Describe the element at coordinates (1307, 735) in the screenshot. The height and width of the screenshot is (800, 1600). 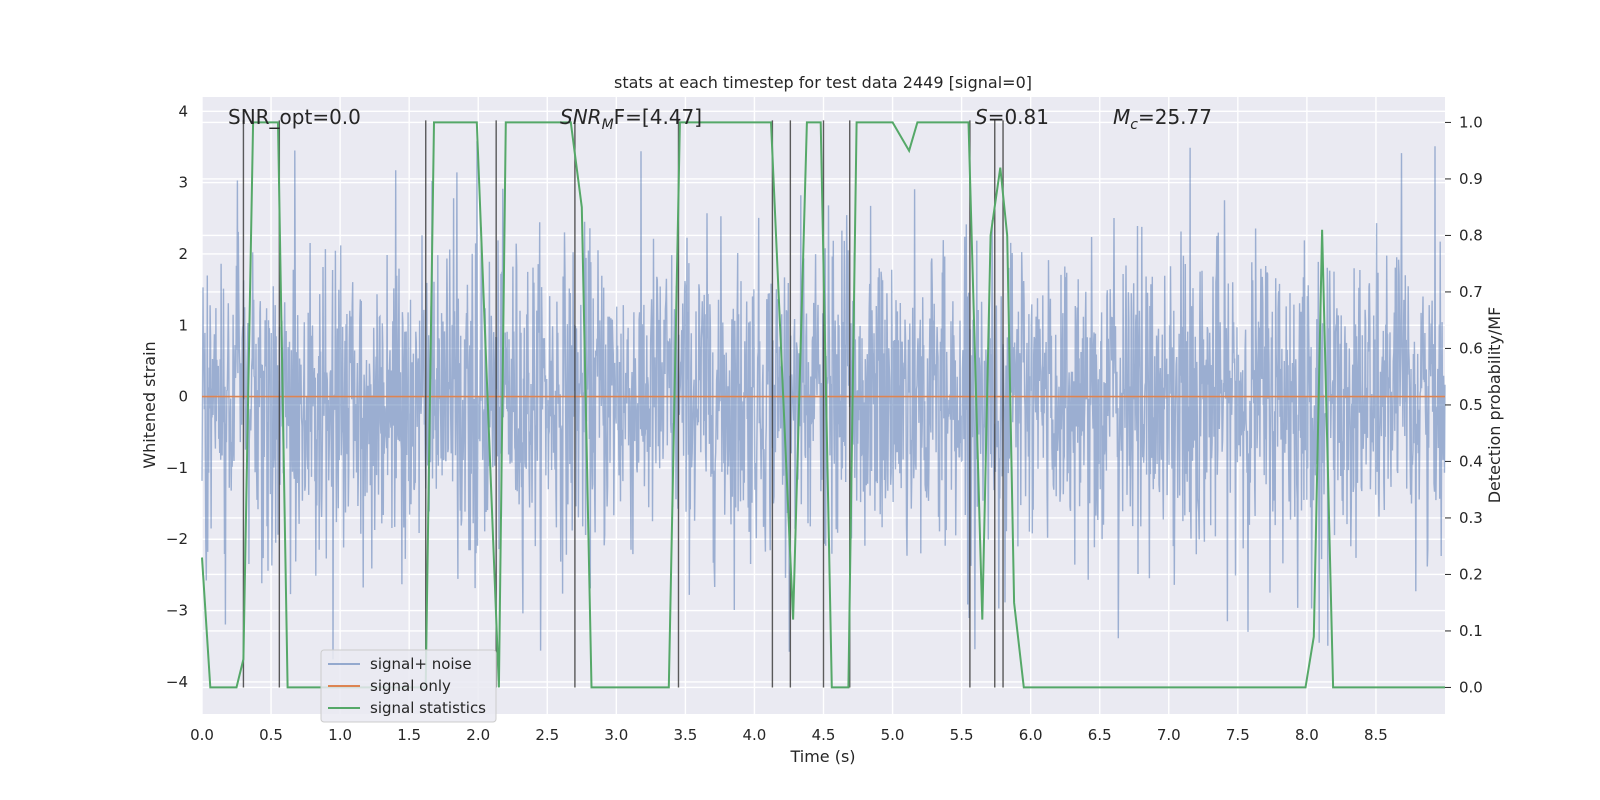
I see `x-tick-label: 8.0` at that location.